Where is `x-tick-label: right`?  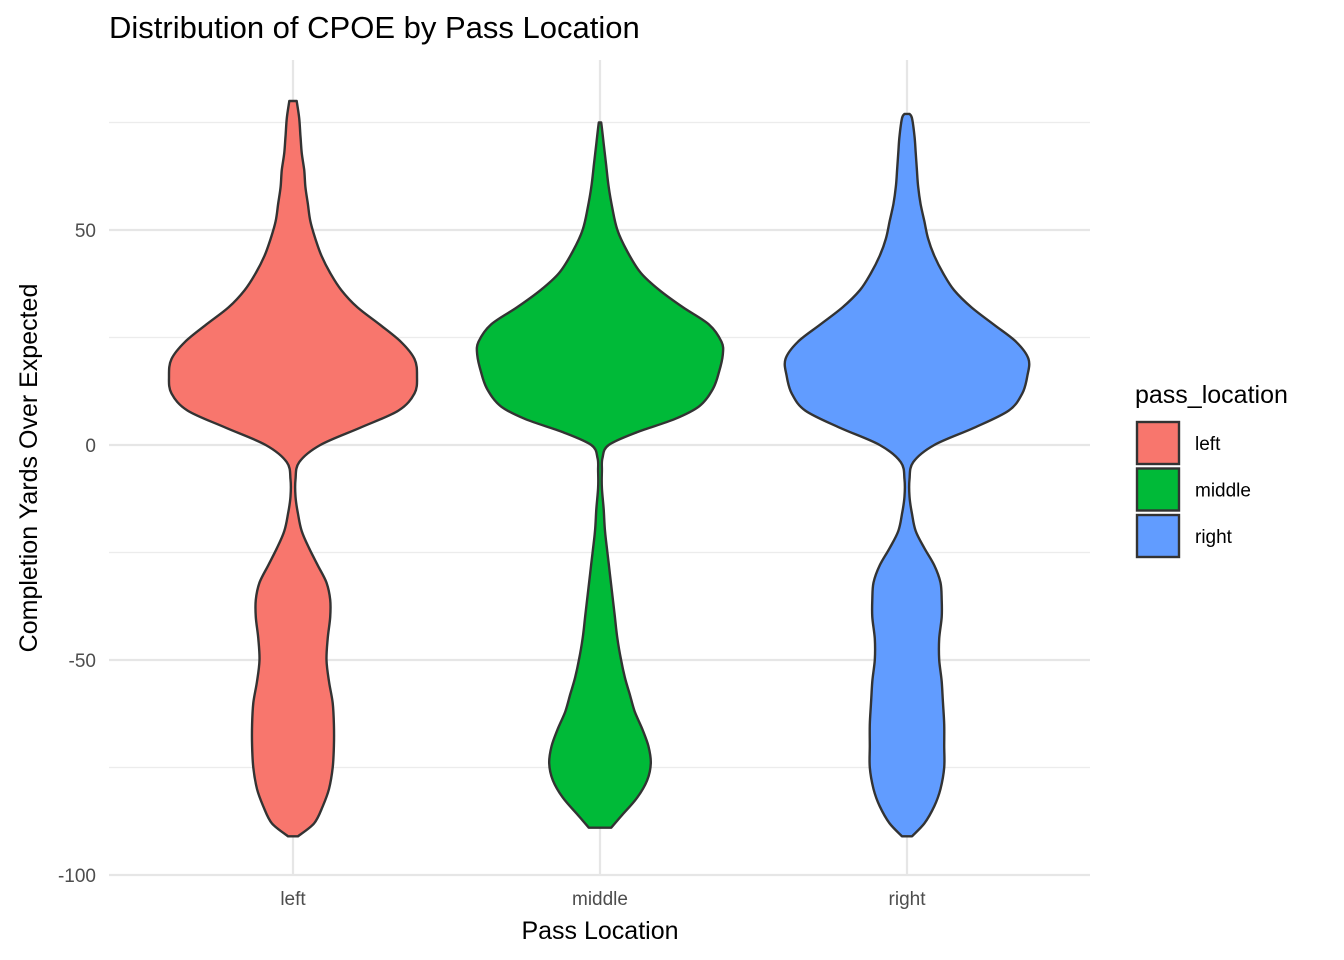
x-tick-label: right is located at coordinates (908, 899).